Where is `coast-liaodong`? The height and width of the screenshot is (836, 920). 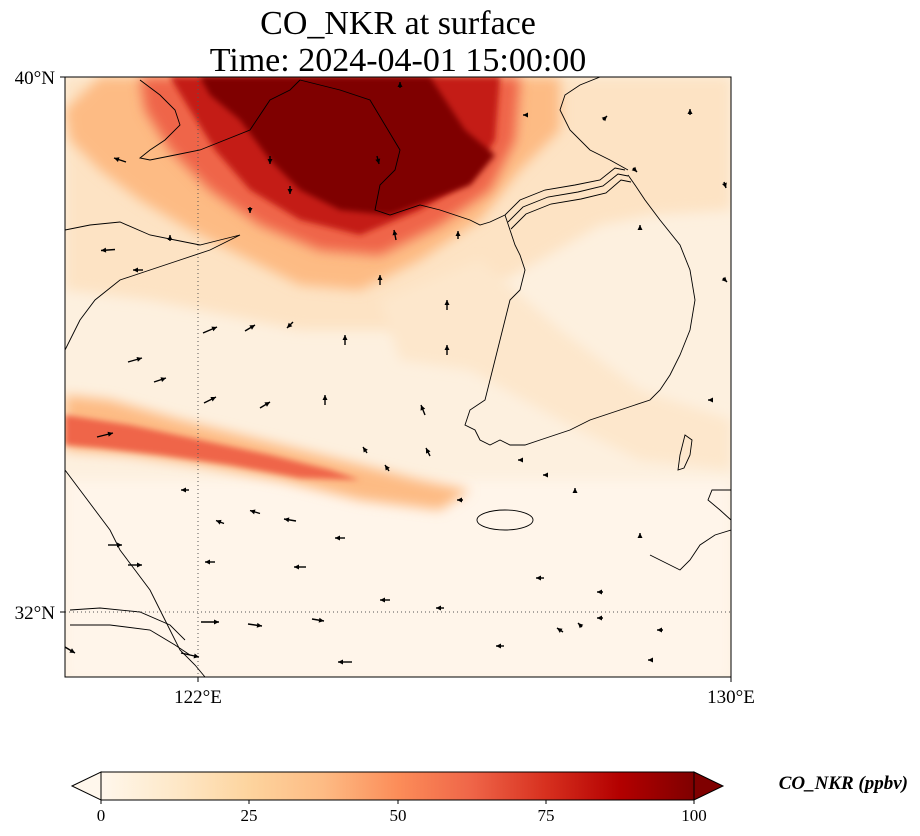 coast-liaodong is located at coordinates (219, 120).